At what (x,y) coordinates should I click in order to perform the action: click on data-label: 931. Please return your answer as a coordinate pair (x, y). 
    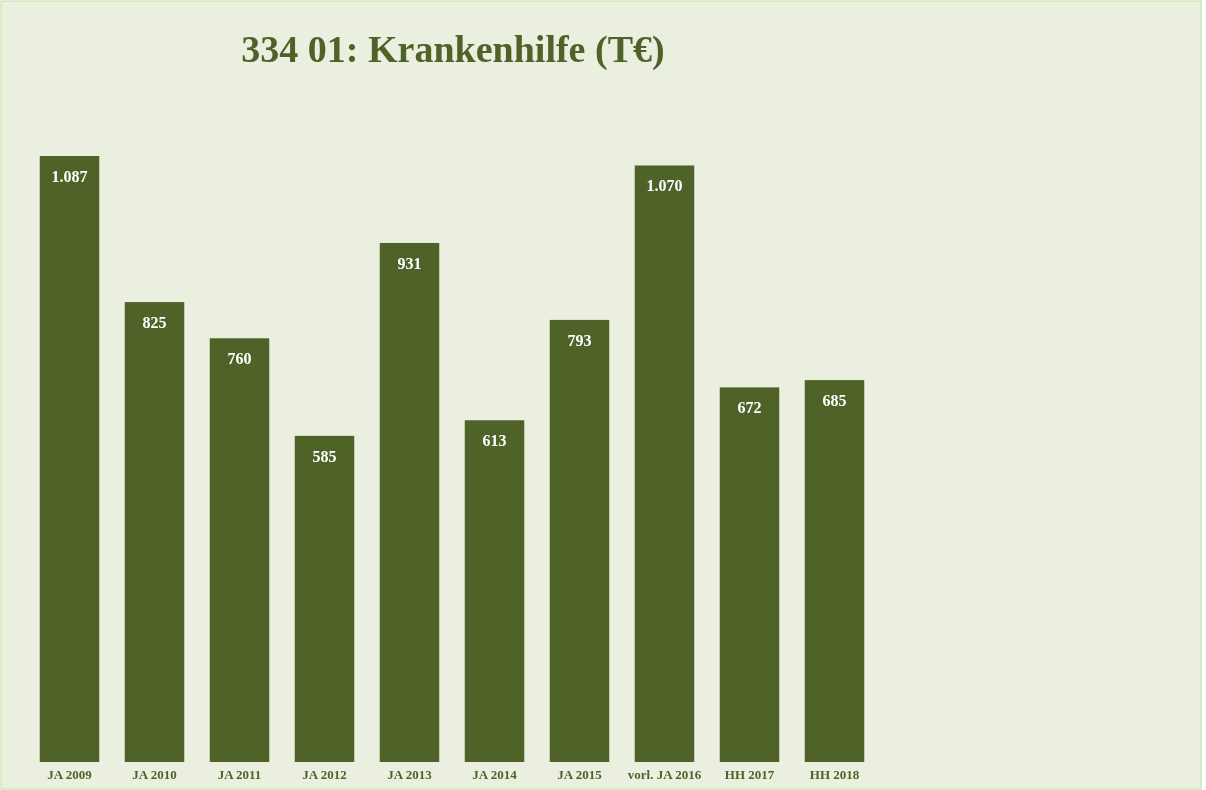
    Looking at the image, I should click on (409, 263).